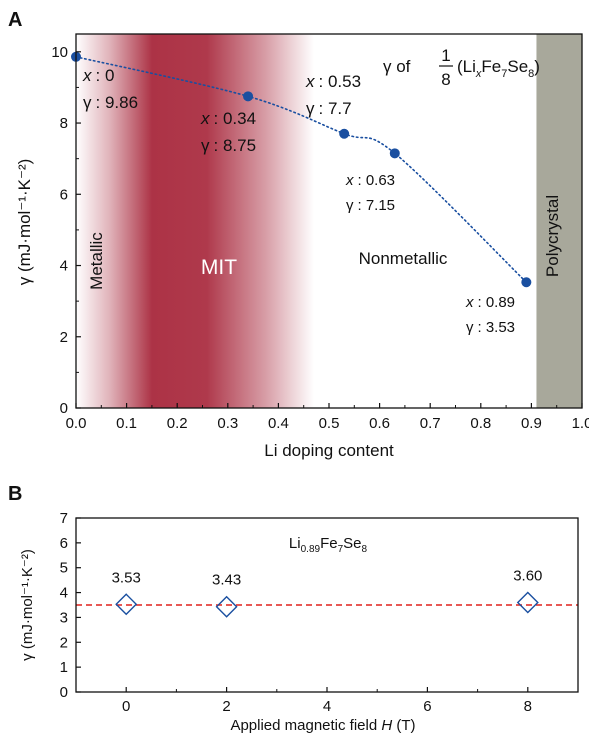  What do you see at coordinates (96, 261) in the screenshot?
I see `metallic-label: Metallic` at bounding box center [96, 261].